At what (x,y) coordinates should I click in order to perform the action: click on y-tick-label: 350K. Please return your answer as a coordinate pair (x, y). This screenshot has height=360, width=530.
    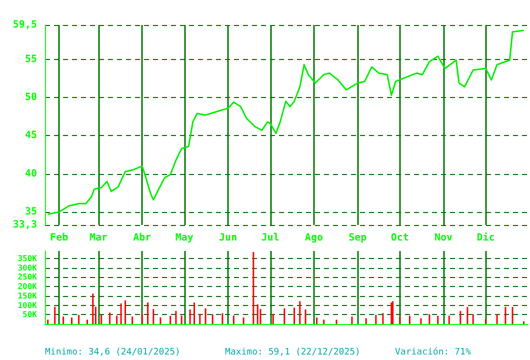
    Looking at the image, I should click on (28, 258).